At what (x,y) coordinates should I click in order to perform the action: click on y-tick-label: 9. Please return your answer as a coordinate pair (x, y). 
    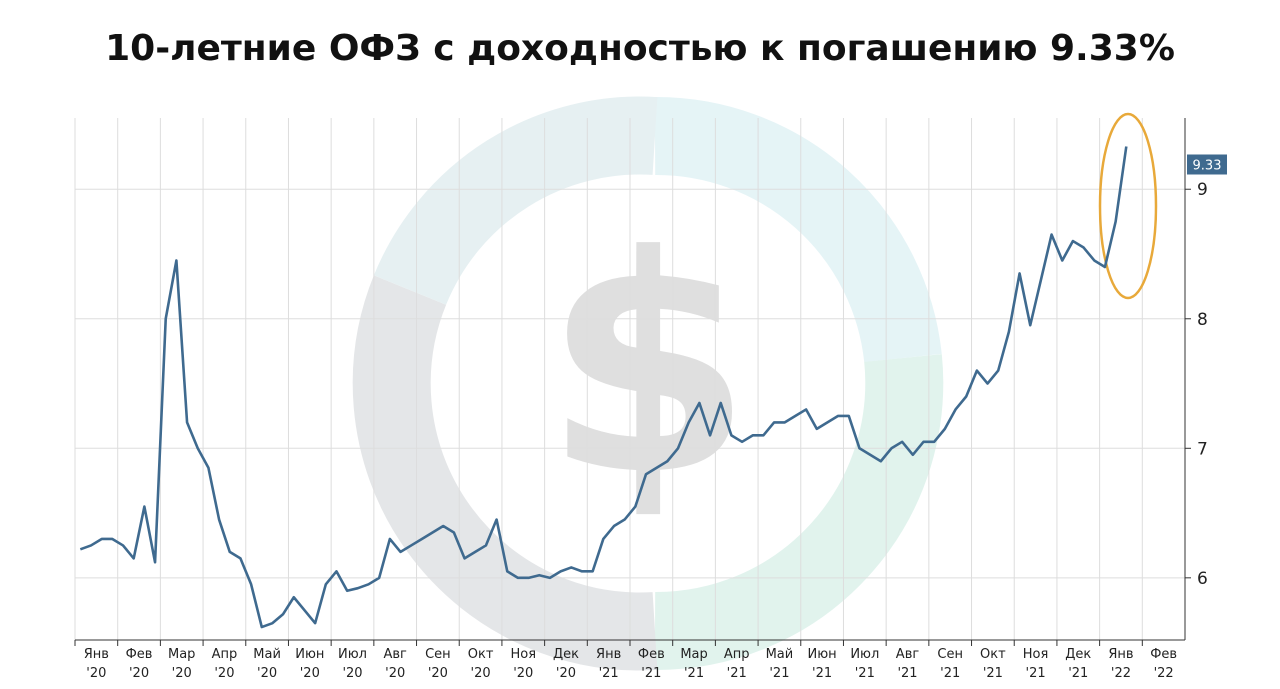
    Looking at the image, I should click on (1202, 190).